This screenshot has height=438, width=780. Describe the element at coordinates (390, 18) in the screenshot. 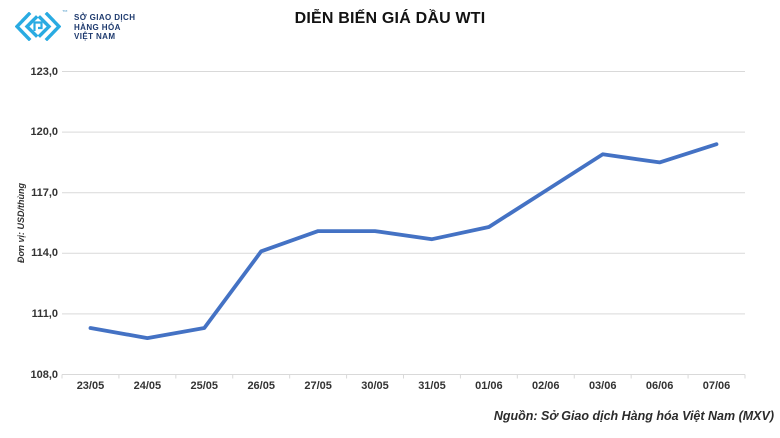

I see `chart-title: DIỄN BIẾN GIÁ DẦU WTI` at that location.